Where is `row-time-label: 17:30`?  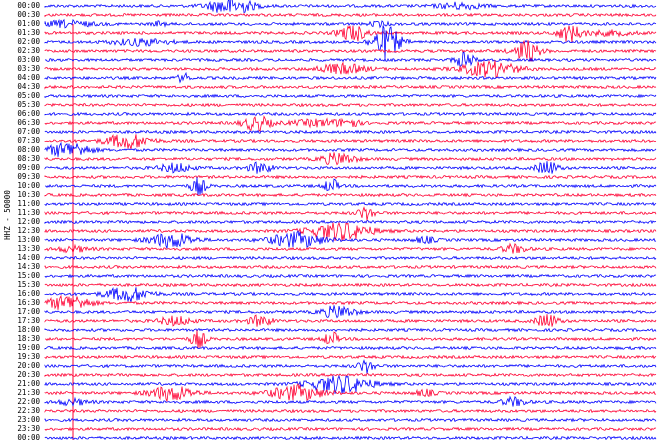 row-time-label: 17:30 is located at coordinates (28, 320).